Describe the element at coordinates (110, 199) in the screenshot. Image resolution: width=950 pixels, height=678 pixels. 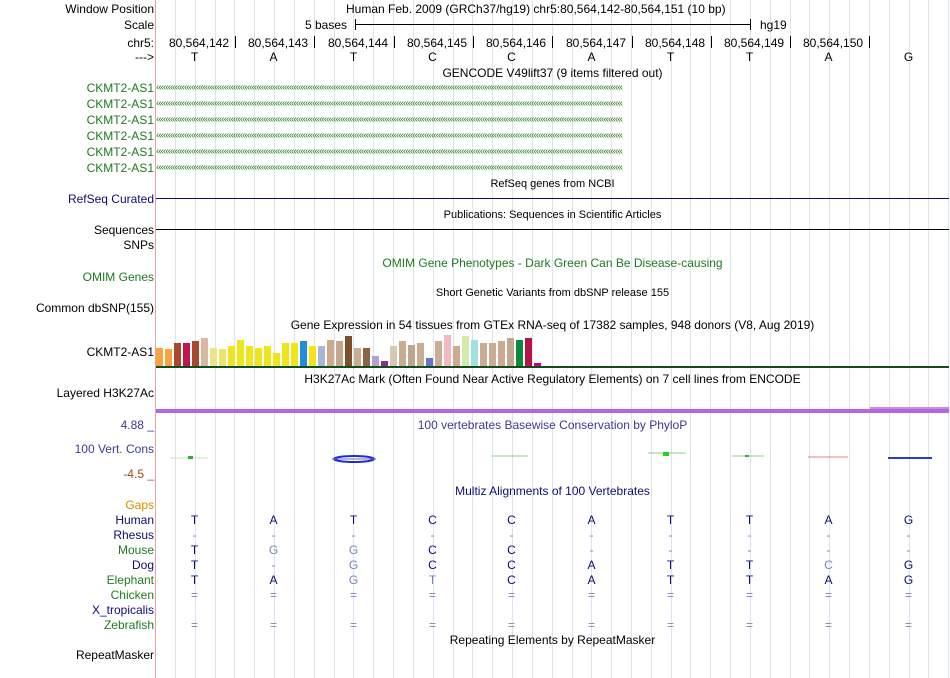
I see `refseq-track-label: RefSeq Curated` at that location.